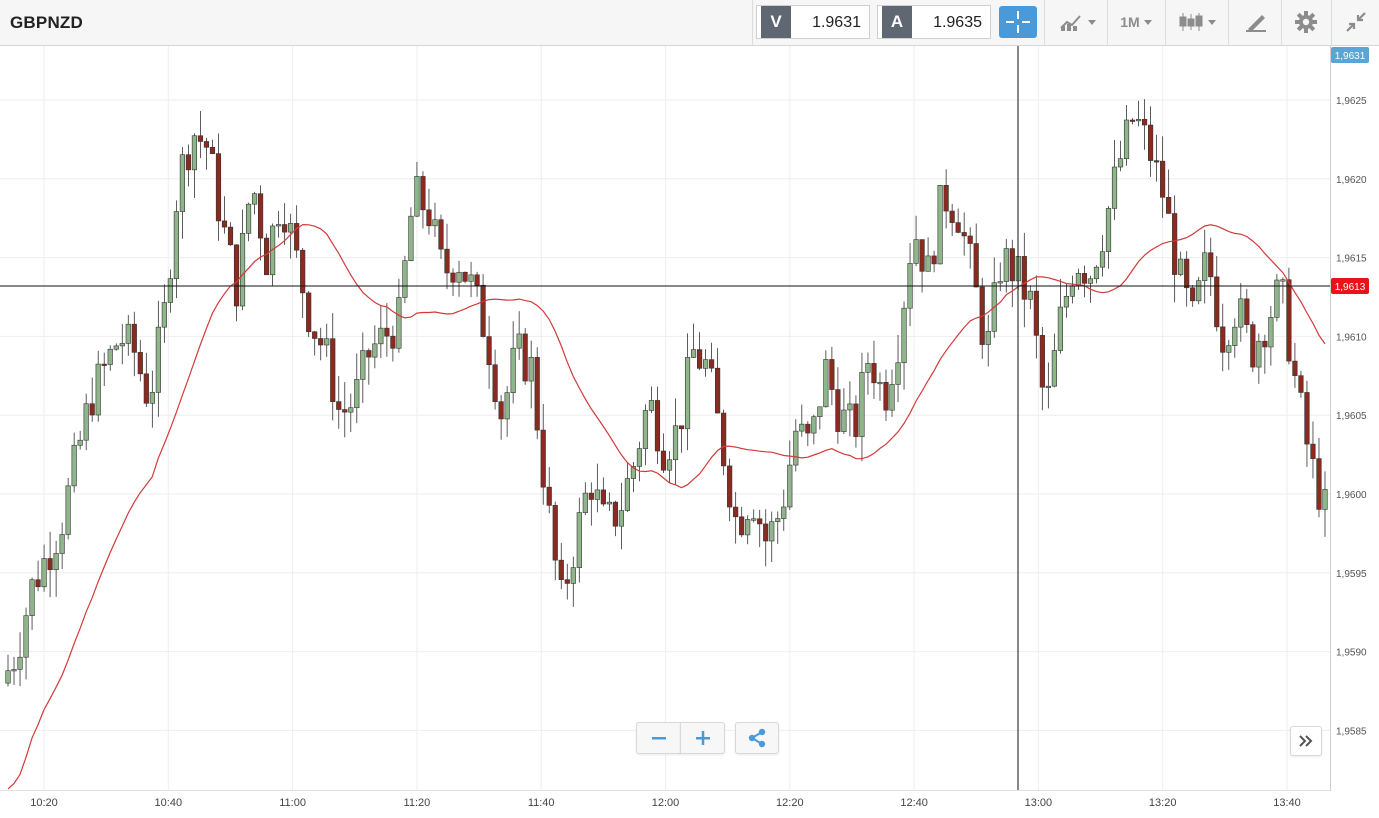 This screenshot has height=818, width=1379. What do you see at coordinates (1077, 22) in the screenshot?
I see `indicators-button` at bounding box center [1077, 22].